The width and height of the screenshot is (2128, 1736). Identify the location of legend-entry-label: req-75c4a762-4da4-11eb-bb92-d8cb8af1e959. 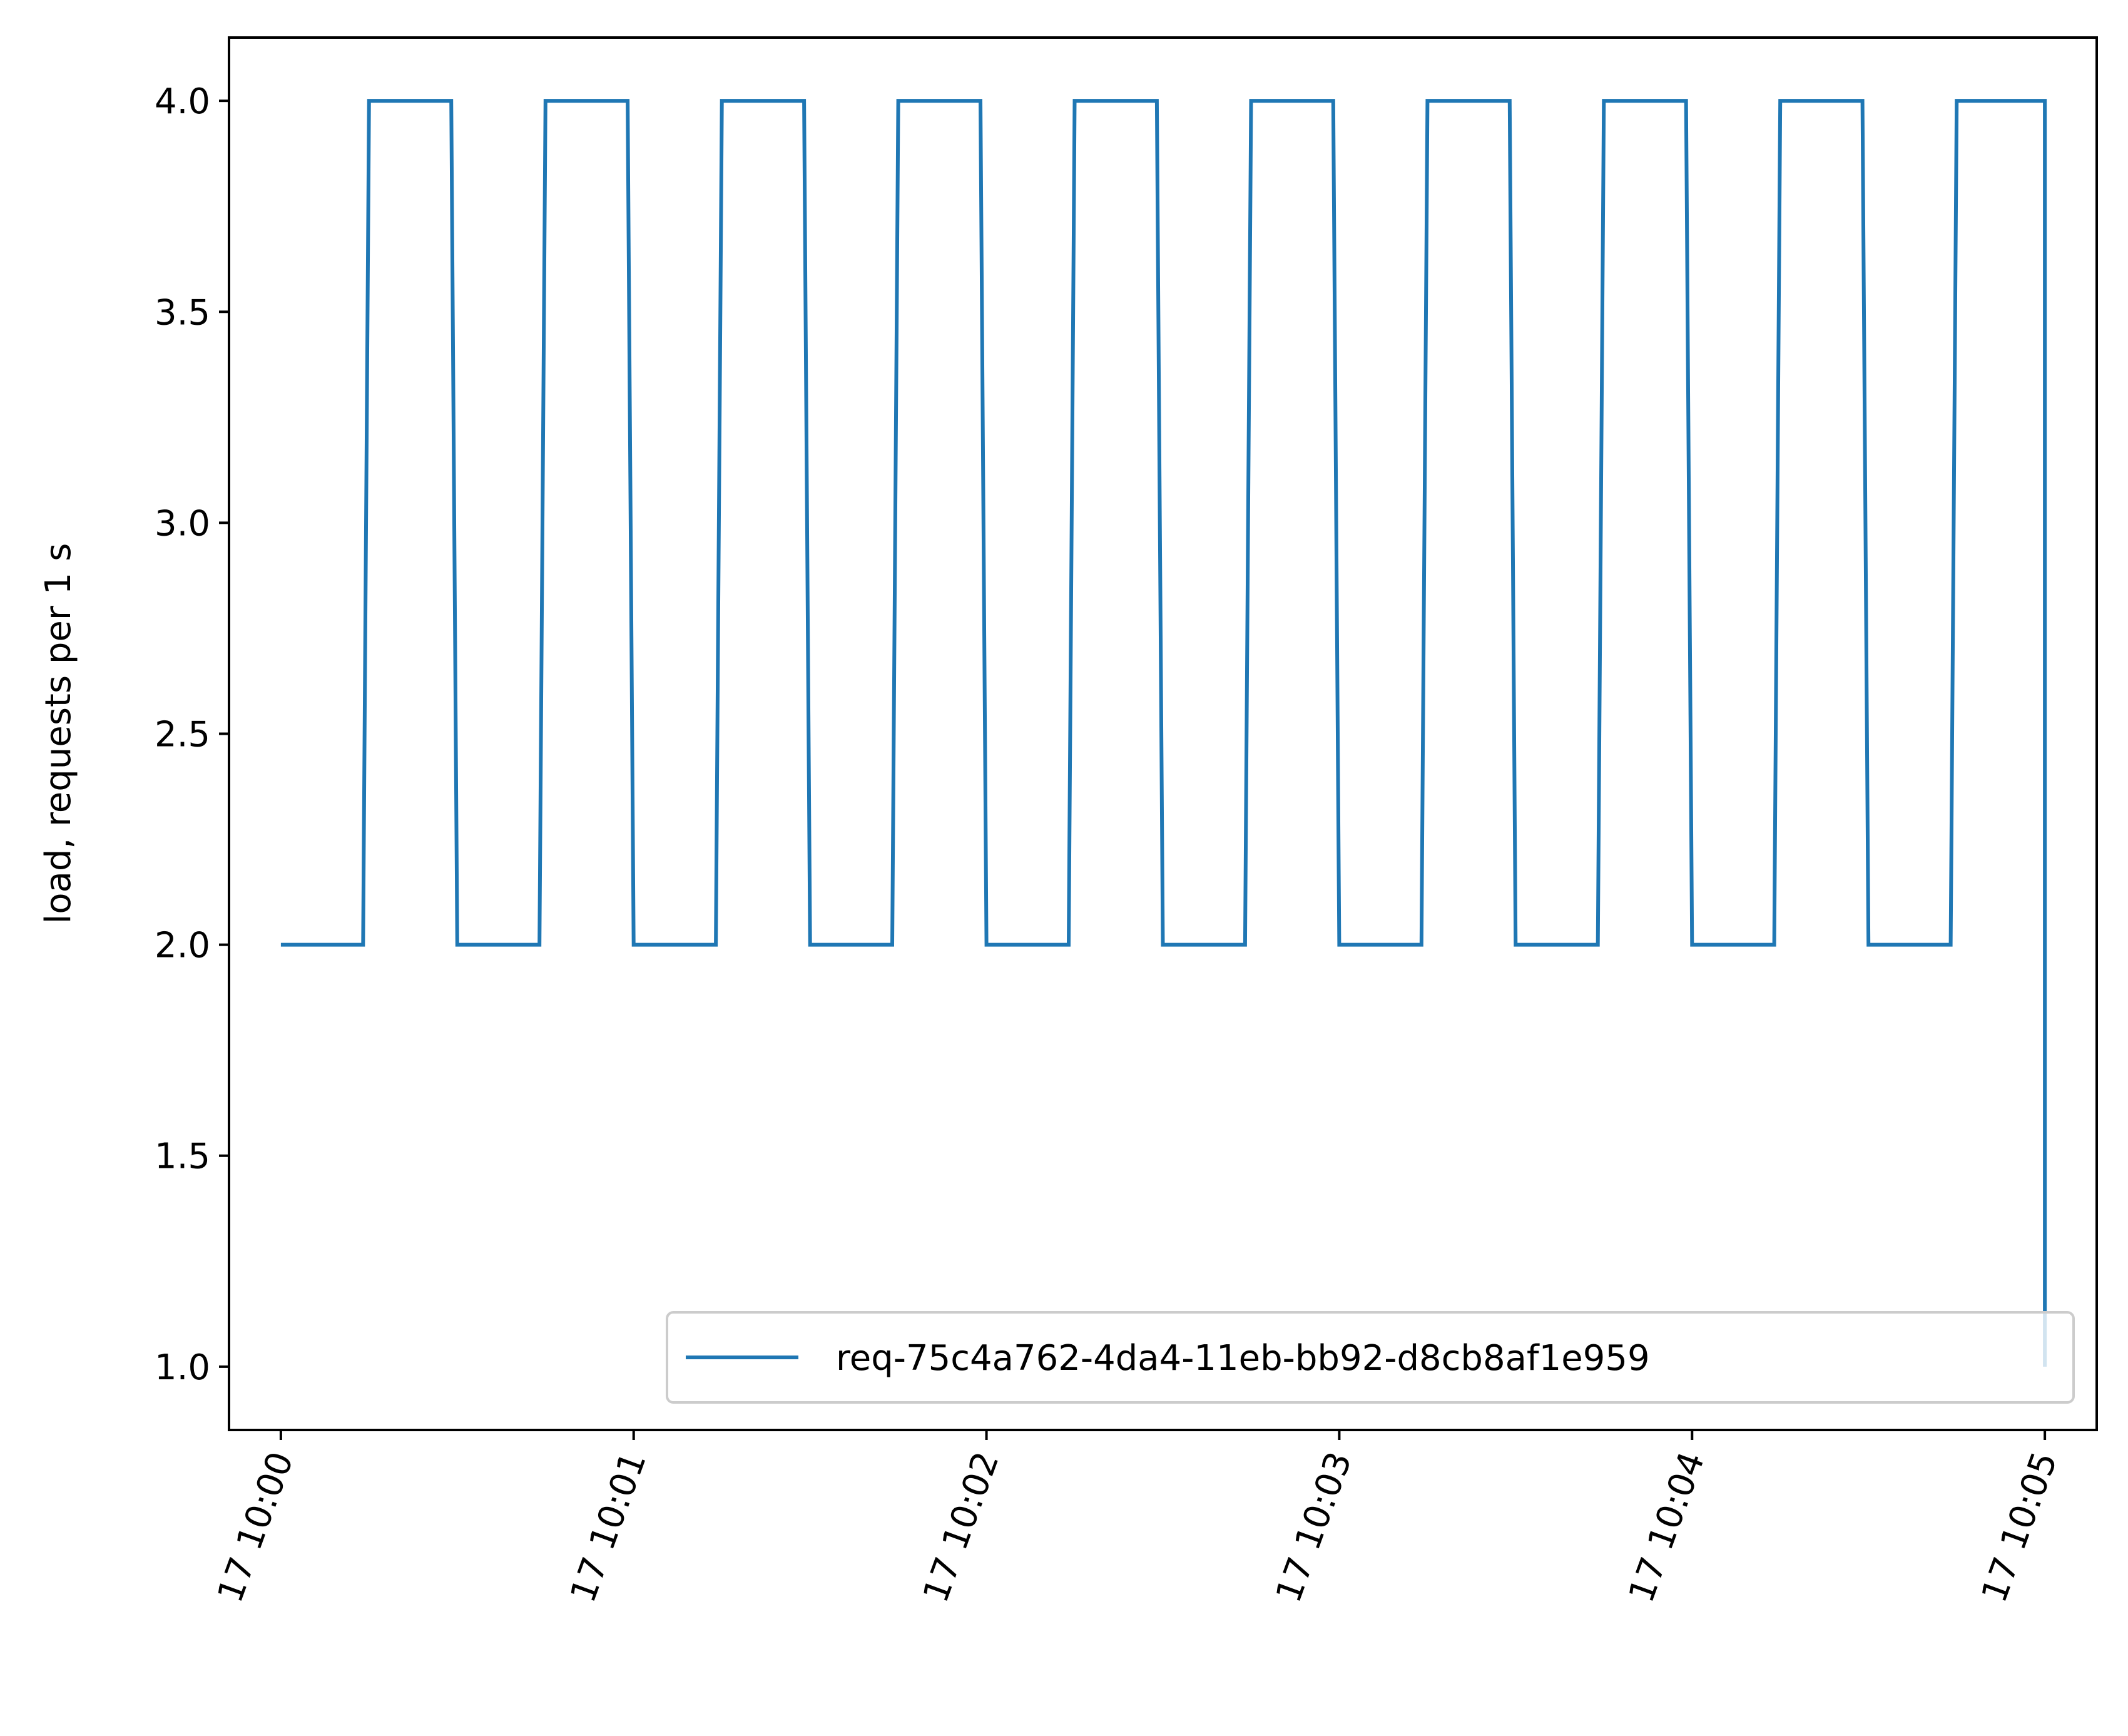
(1243, 1359).